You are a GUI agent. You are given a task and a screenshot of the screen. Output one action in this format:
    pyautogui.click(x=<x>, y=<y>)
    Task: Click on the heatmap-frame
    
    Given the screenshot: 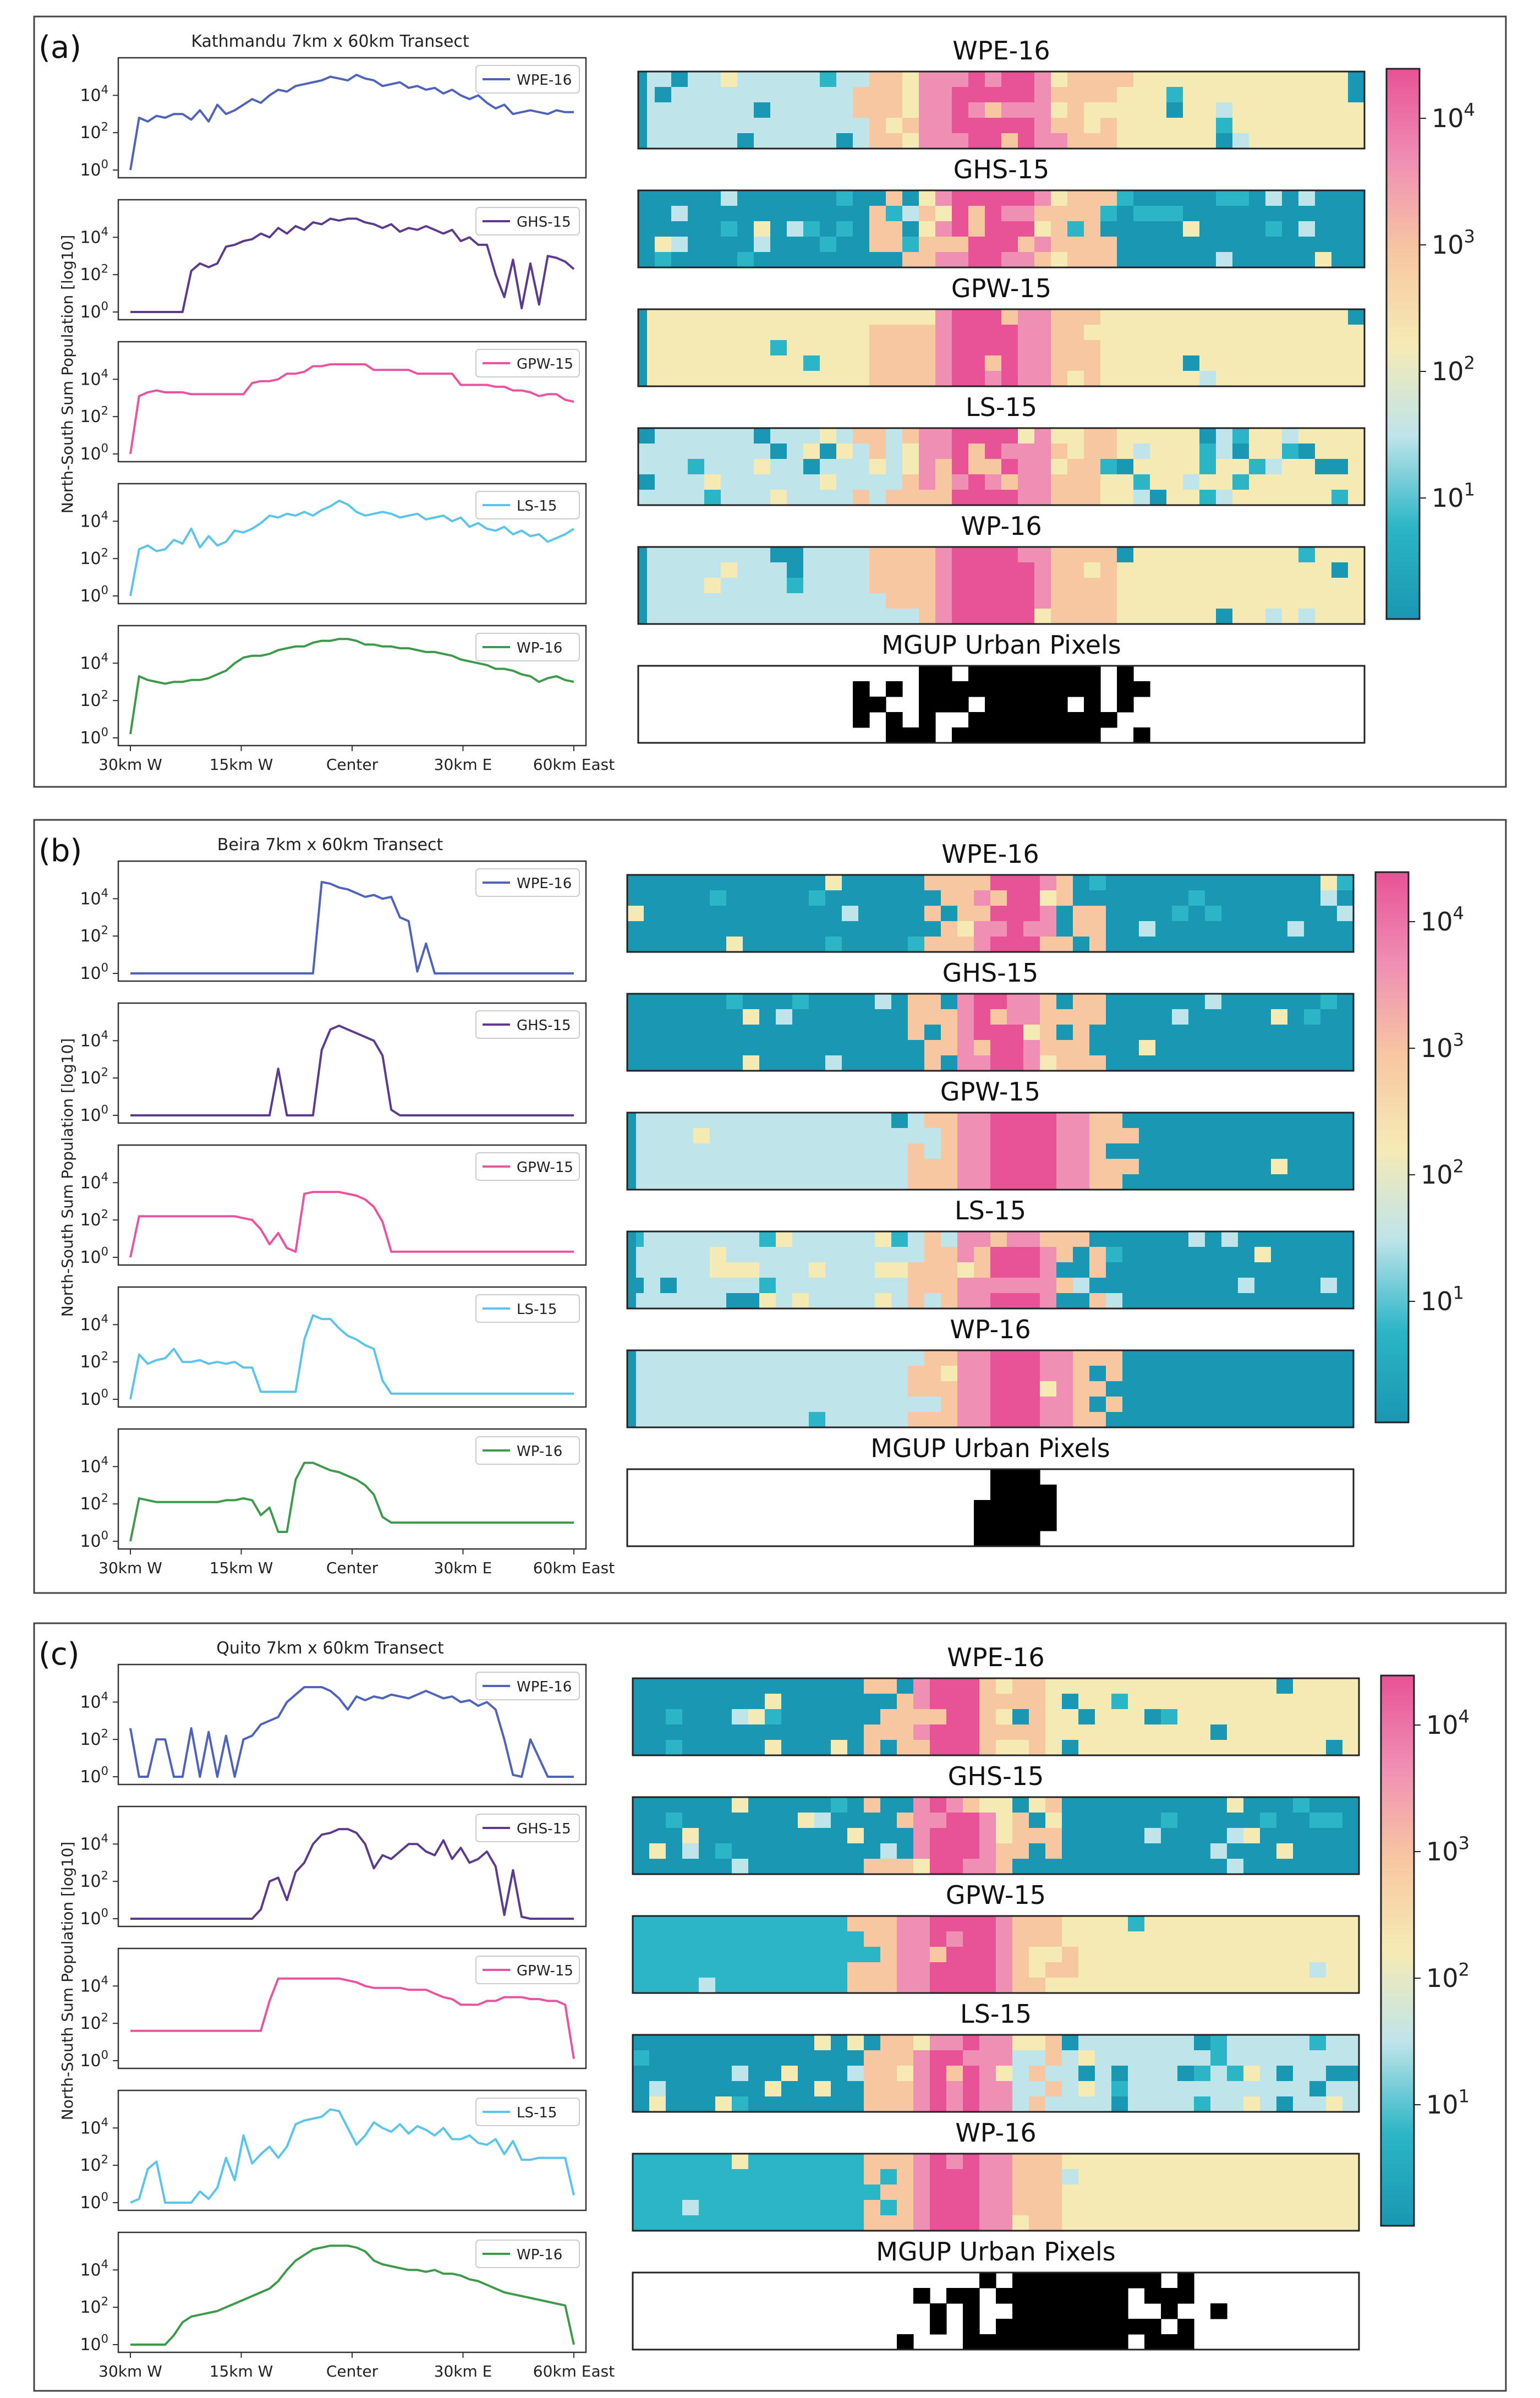 What is the action you would take?
    pyautogui.click(x=991, y=1388)
    